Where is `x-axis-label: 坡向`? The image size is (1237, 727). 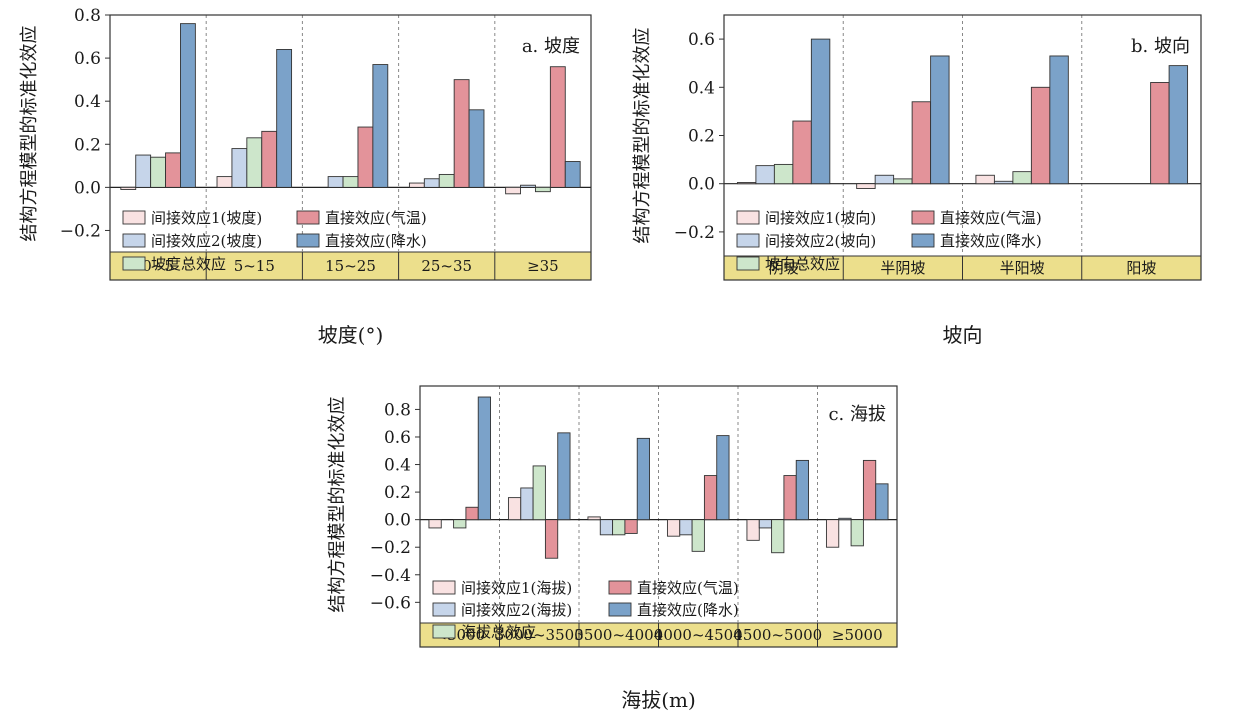
x-axis-label: 坡向 is located at coordinates (963, 335).